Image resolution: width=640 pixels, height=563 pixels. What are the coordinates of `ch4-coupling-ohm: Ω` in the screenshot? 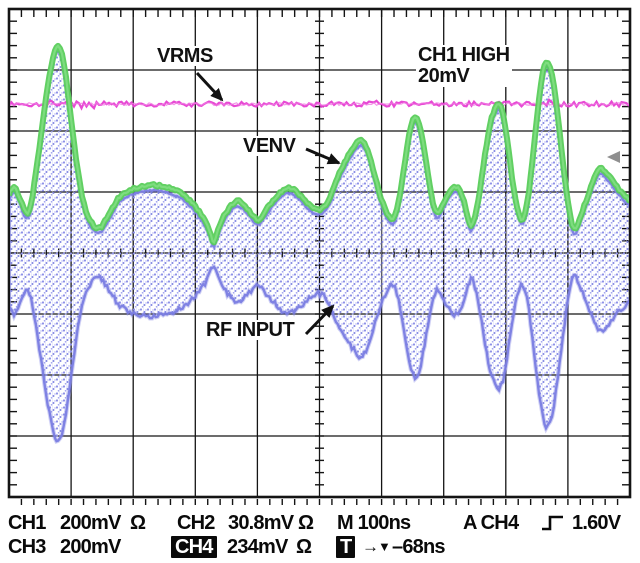 It's located at (304, 547).